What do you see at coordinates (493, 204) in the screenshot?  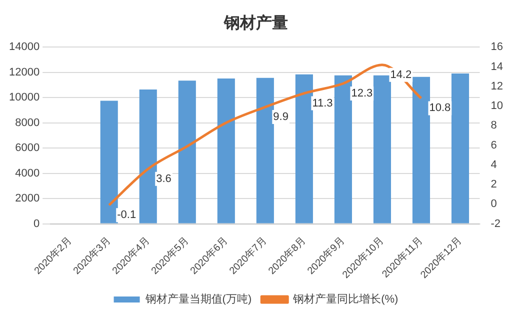 I see `y2-tick-label: 0` at bounding box center [493, 204].